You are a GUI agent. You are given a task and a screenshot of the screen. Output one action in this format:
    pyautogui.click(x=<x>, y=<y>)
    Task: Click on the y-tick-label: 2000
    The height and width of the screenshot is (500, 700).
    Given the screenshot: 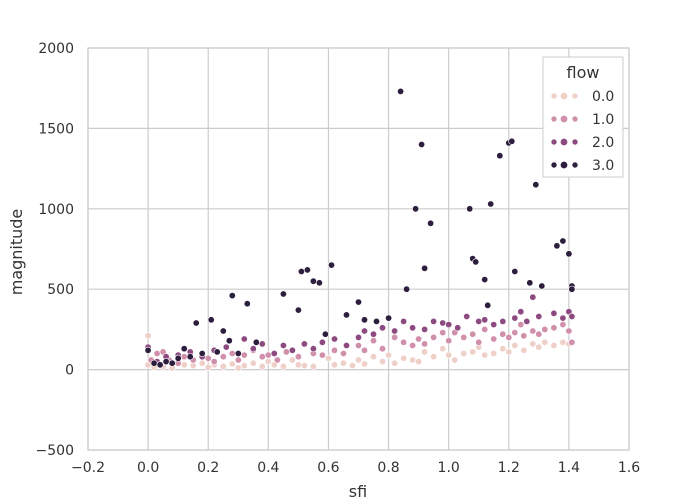 What is the action you would take?
    pyautogui.click(x=56, y=49)
    